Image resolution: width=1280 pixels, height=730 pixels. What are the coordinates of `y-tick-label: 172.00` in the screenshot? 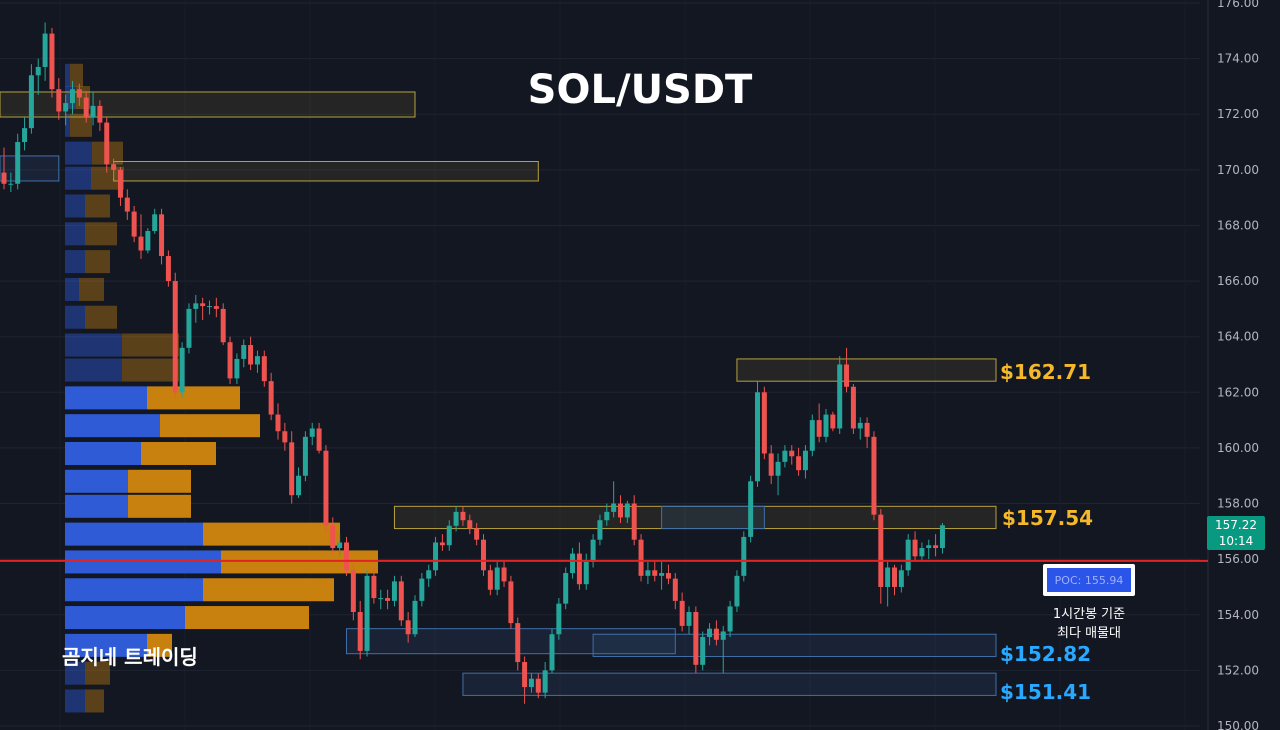 It's located at (1238, 114).